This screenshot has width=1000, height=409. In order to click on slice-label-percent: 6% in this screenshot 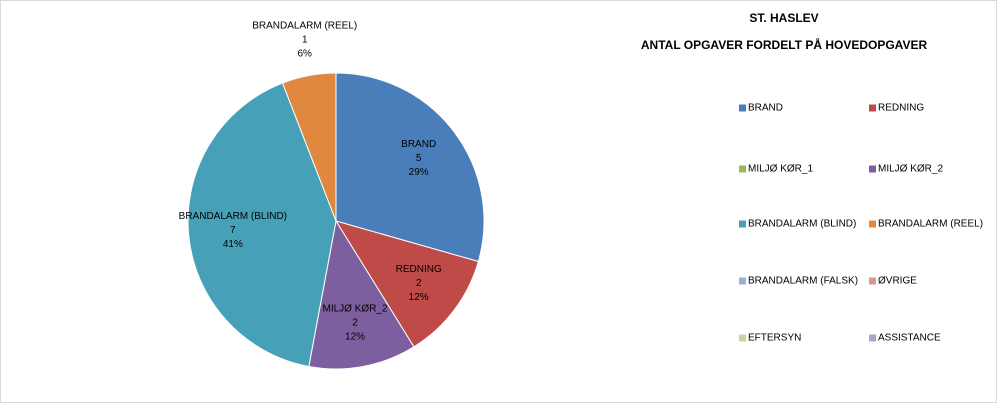, I will do `click(304, 53)`.